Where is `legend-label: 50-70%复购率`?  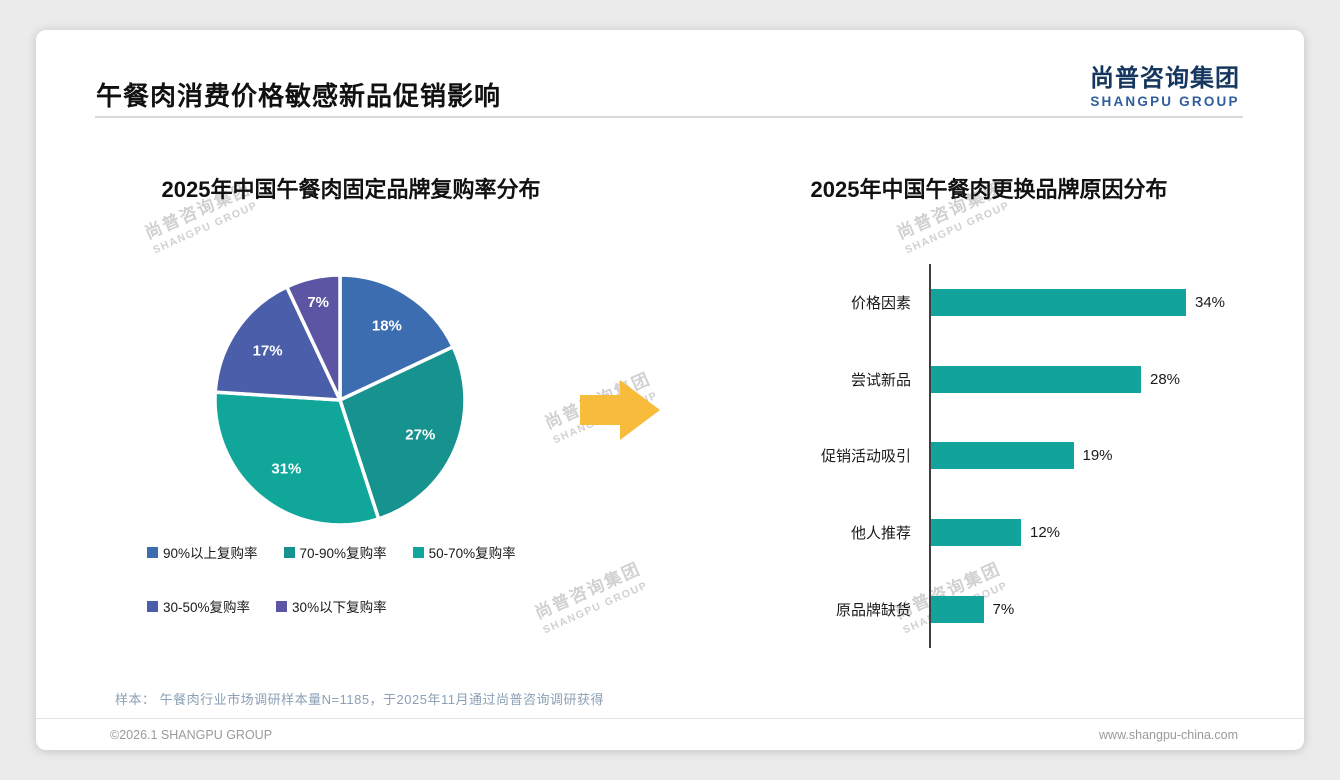
legend-label: 50-70%复购率 is located at coordinates (472, 553).